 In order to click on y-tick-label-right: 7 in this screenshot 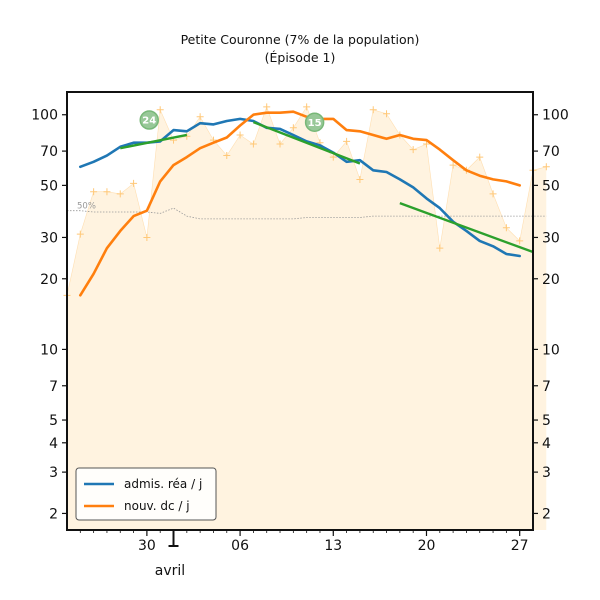, I will do `click(546, 387)`.